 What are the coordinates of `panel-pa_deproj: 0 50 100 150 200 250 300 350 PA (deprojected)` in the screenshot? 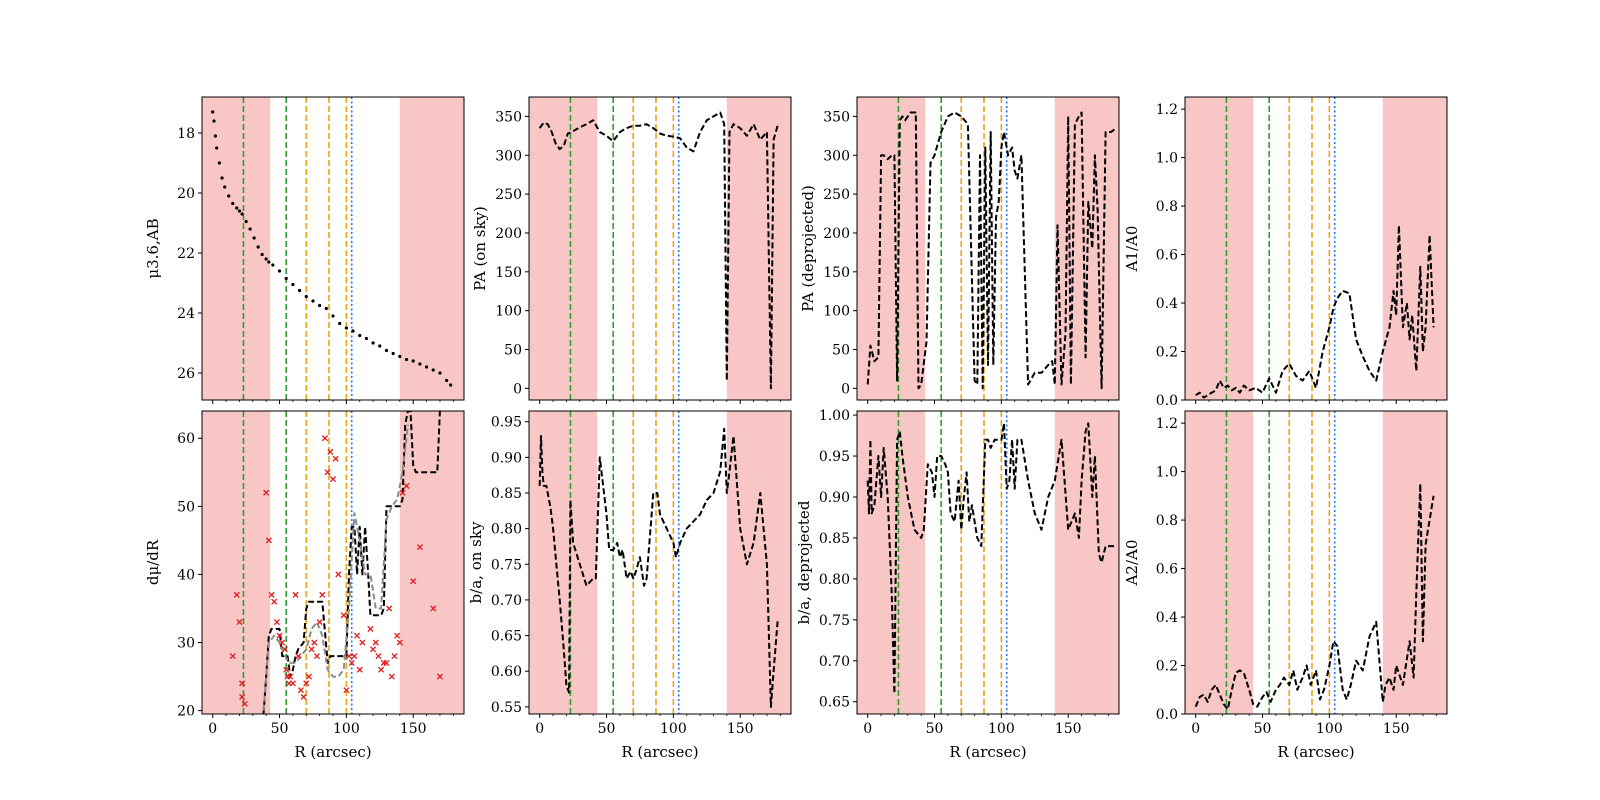 It's located at (959, 250).